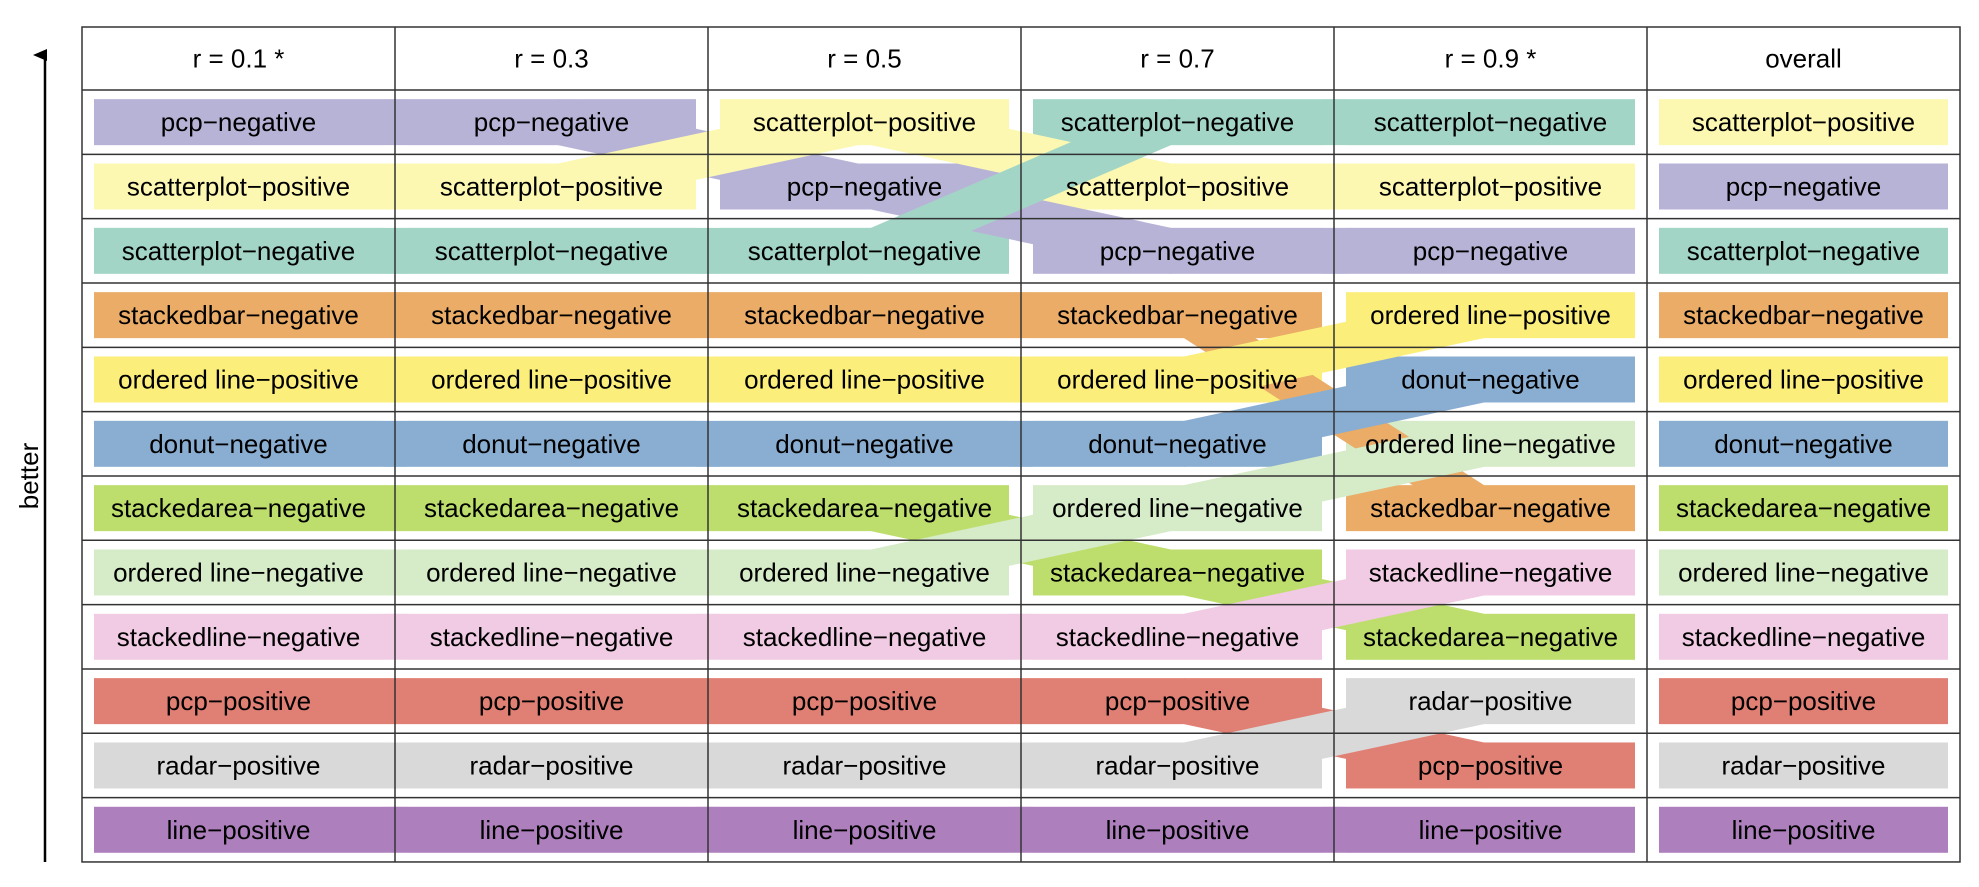  What do you see at coordinates (864, 508) in the screenshot?
I see `cell-label-stackedarea-negative-col2: stackedarea−negative` at bounding box center [864, 508].